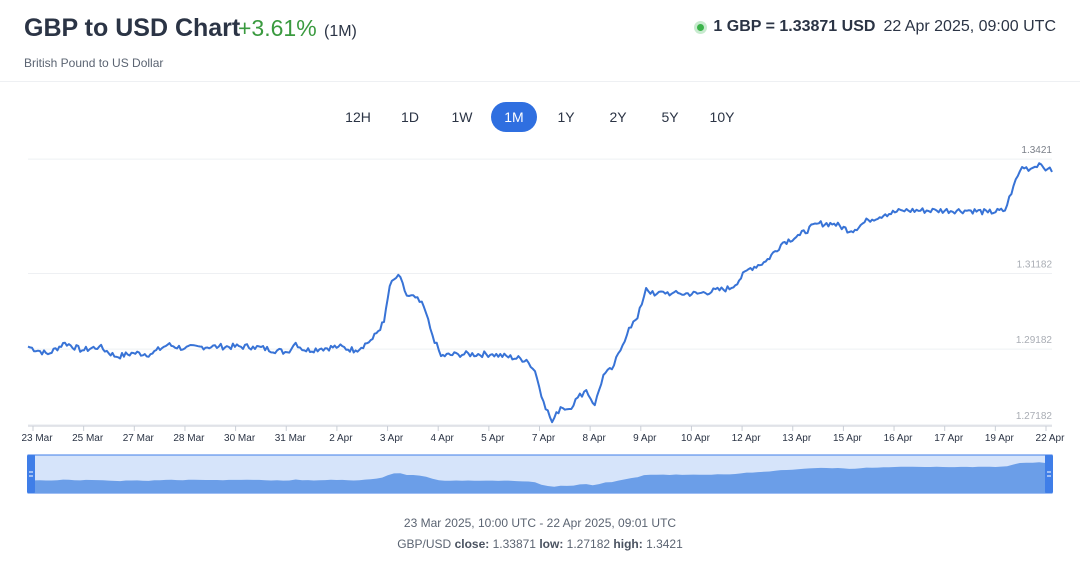  Describe the element at coordinates (794, 26) in the screenshot. I see `rate-value: 1 GBP = 1.33871 USD` at that location.